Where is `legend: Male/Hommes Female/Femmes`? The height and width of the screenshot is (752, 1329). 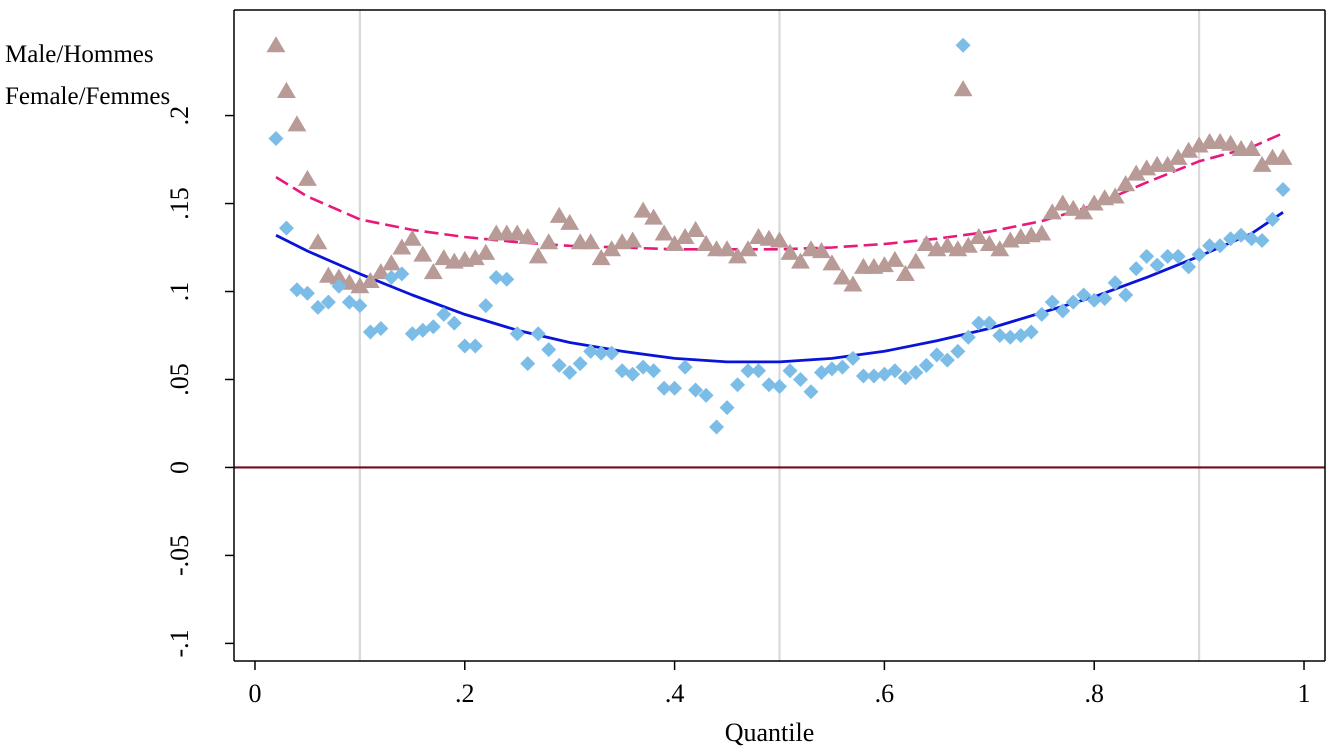
legend: Male/Hommes Female/Femmes is located at coordinates (87, 75).